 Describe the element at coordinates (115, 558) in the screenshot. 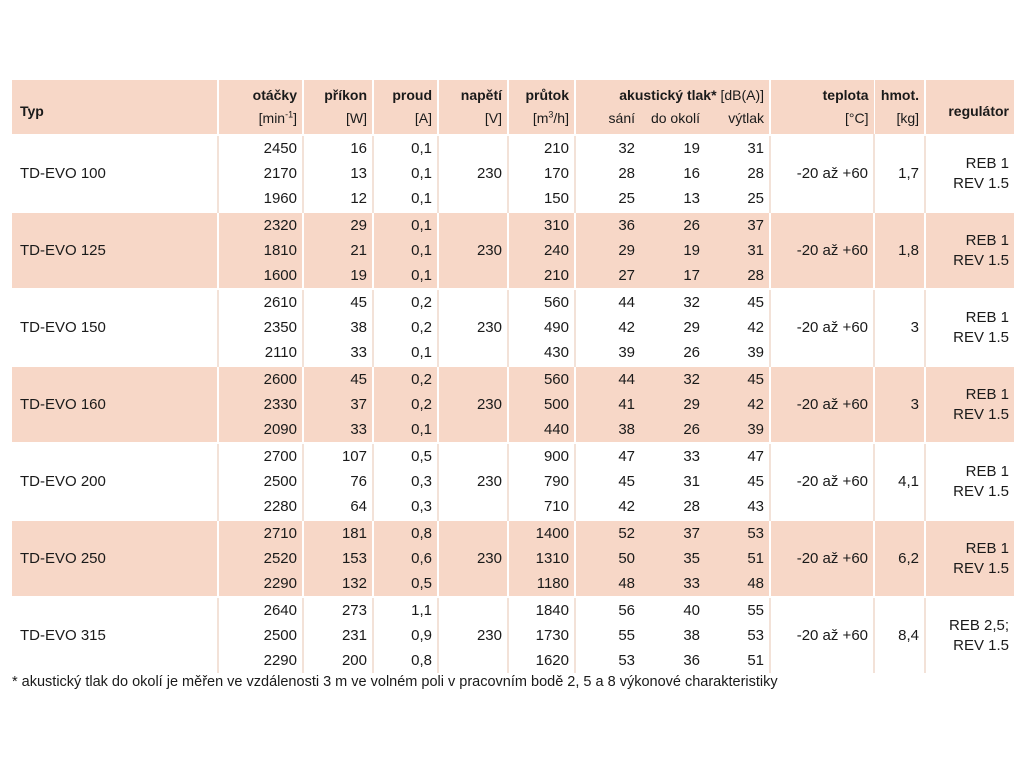

I see `product-type: TD-EVO 250` at that location.